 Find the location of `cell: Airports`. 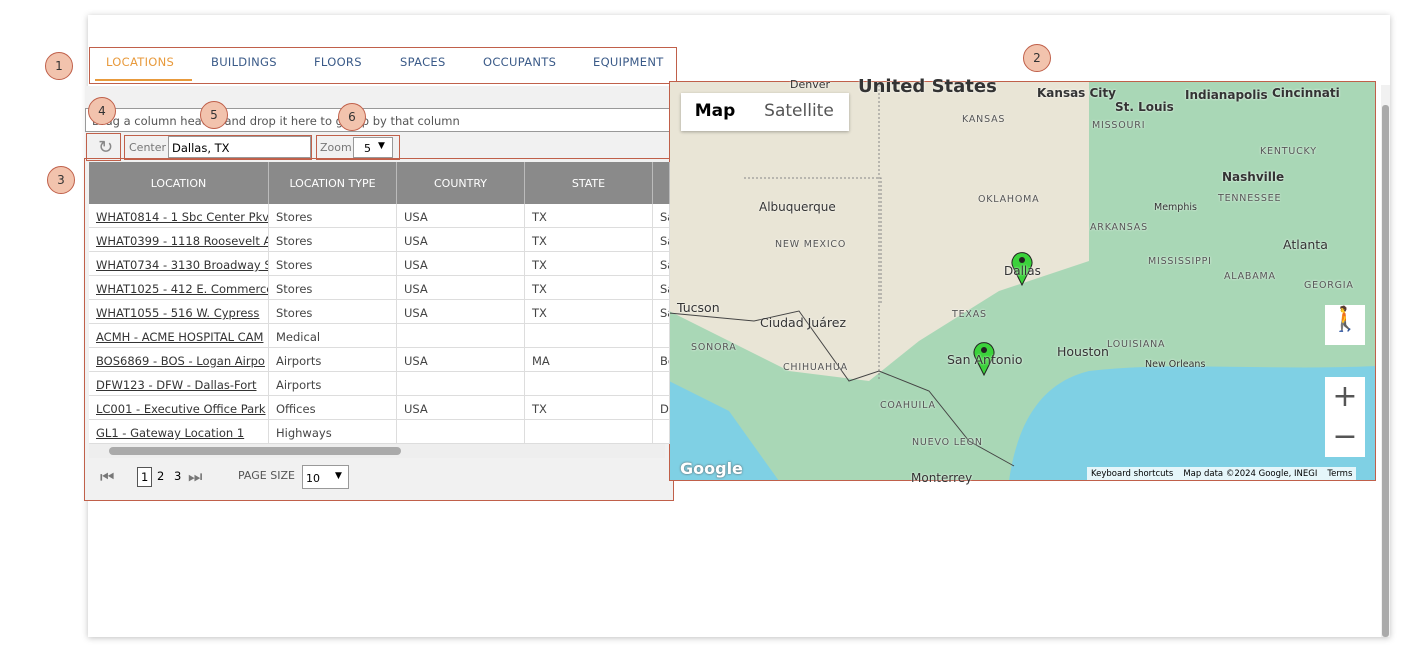

cell: Airports is located at coordinates (333, 360).